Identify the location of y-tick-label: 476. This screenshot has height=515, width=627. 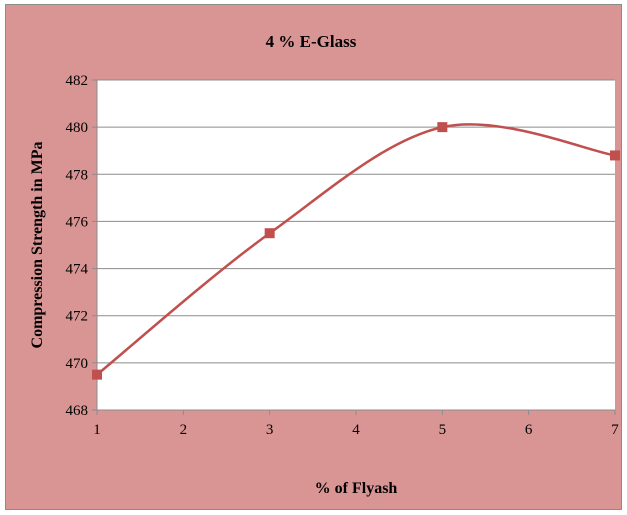
(77, 222).